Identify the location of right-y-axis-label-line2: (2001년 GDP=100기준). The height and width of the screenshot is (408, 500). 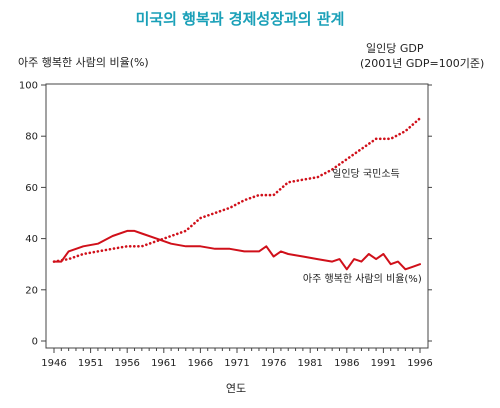
(422, 63).